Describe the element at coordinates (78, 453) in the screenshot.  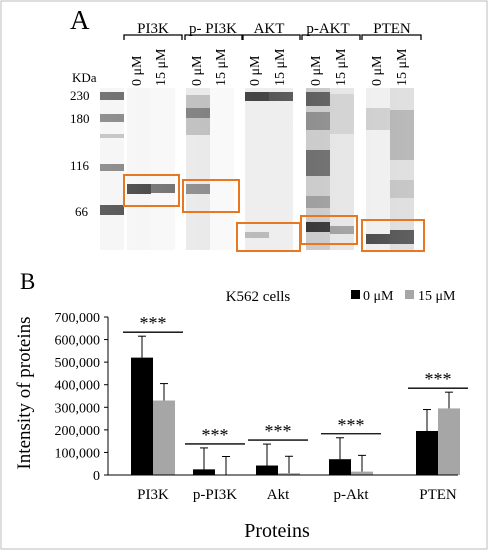
I see `y-tick-label: 100,000` at that location.